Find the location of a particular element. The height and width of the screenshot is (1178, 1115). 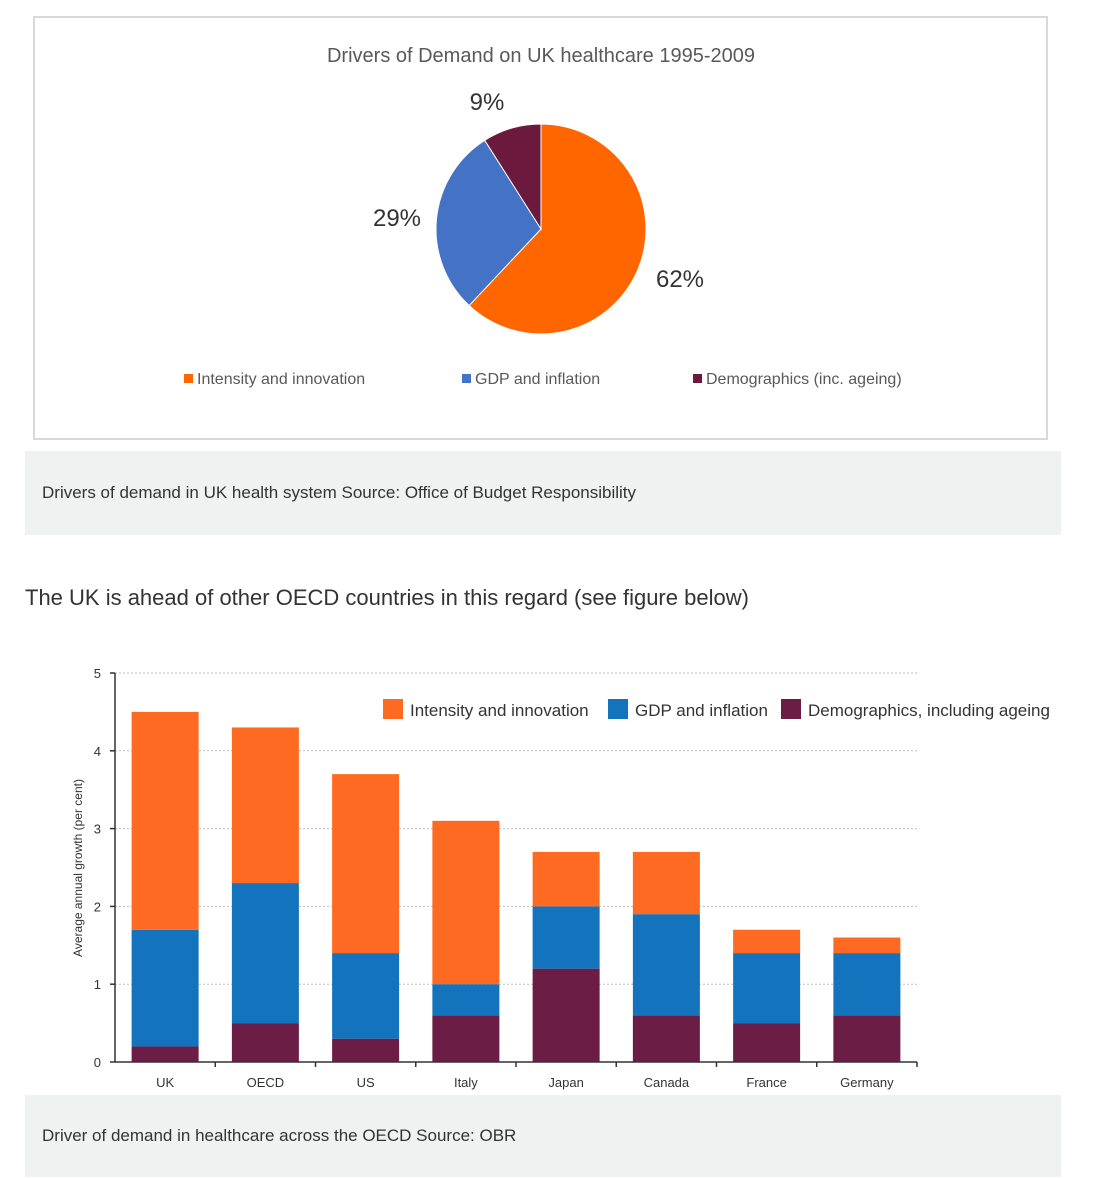

pie-legend-label-demographics-inc-ageing: Demographics (inc. ageing) is located at coordinates (804, 379).